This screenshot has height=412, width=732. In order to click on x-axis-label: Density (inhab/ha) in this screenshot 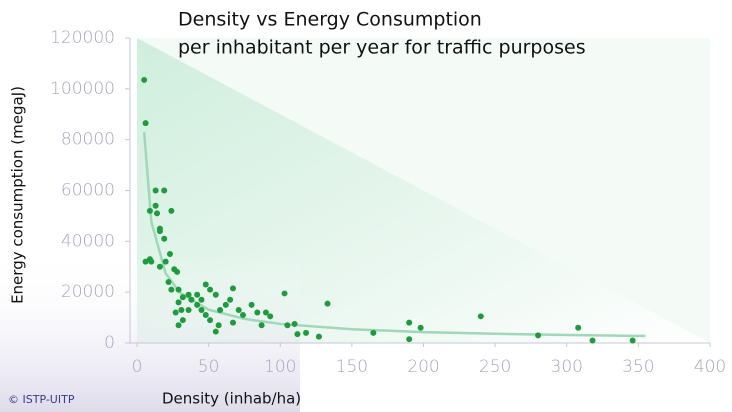, I will do `click(231, 399)`.